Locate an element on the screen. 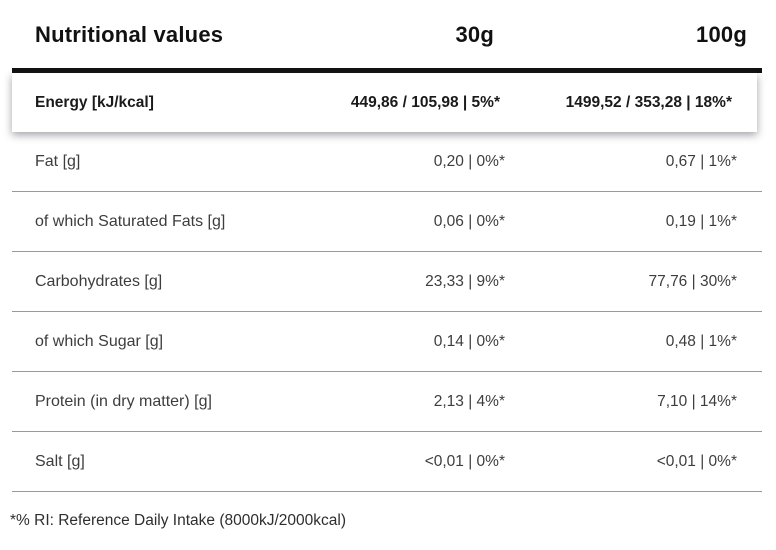  row-value-100g: 77,76 | 30%* is located at coordinates (692, 281).